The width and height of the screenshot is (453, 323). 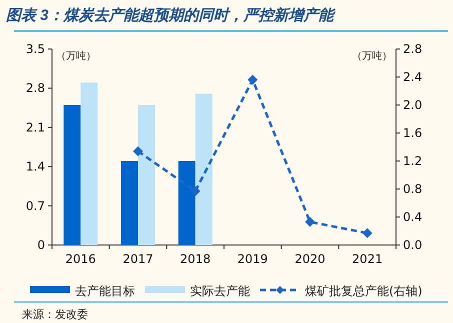 I want to click on legend-label: 去产能目标, so click(x=105, y=291).